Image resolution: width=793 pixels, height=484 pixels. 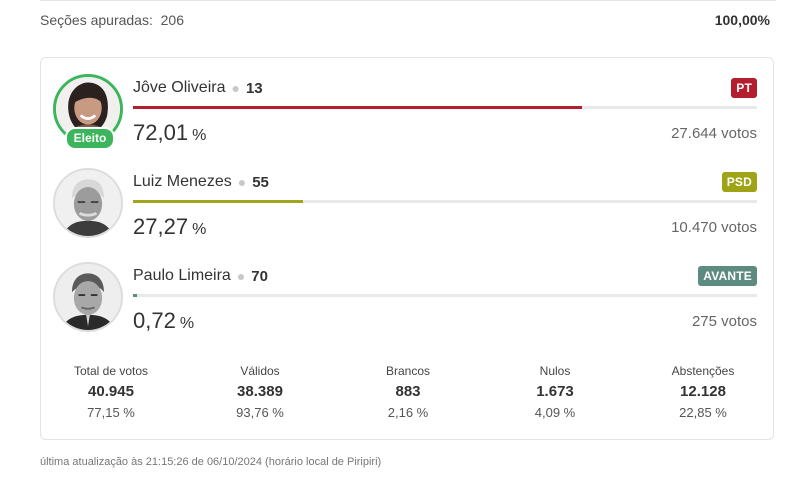 I want to click on stat-label: Válidos, so click(x=260, y=371).